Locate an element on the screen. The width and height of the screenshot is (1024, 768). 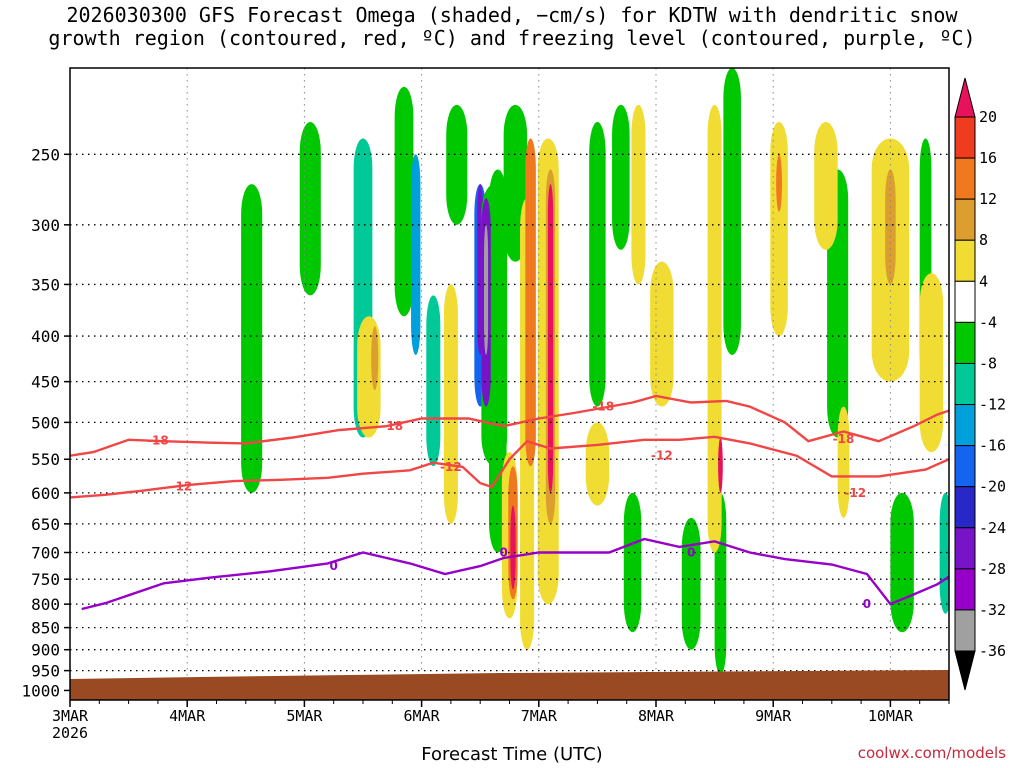
x-axis-title: Forecast Time (UTC) is located at coordinates (512, 754).